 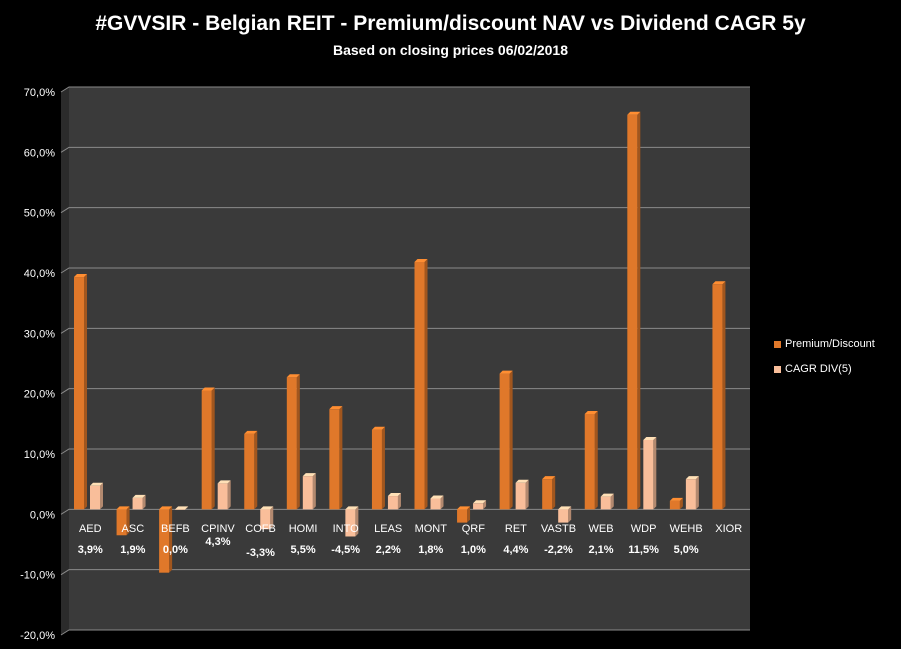 I want to click on data-label: 5,0%, so click(x=686, y=550).